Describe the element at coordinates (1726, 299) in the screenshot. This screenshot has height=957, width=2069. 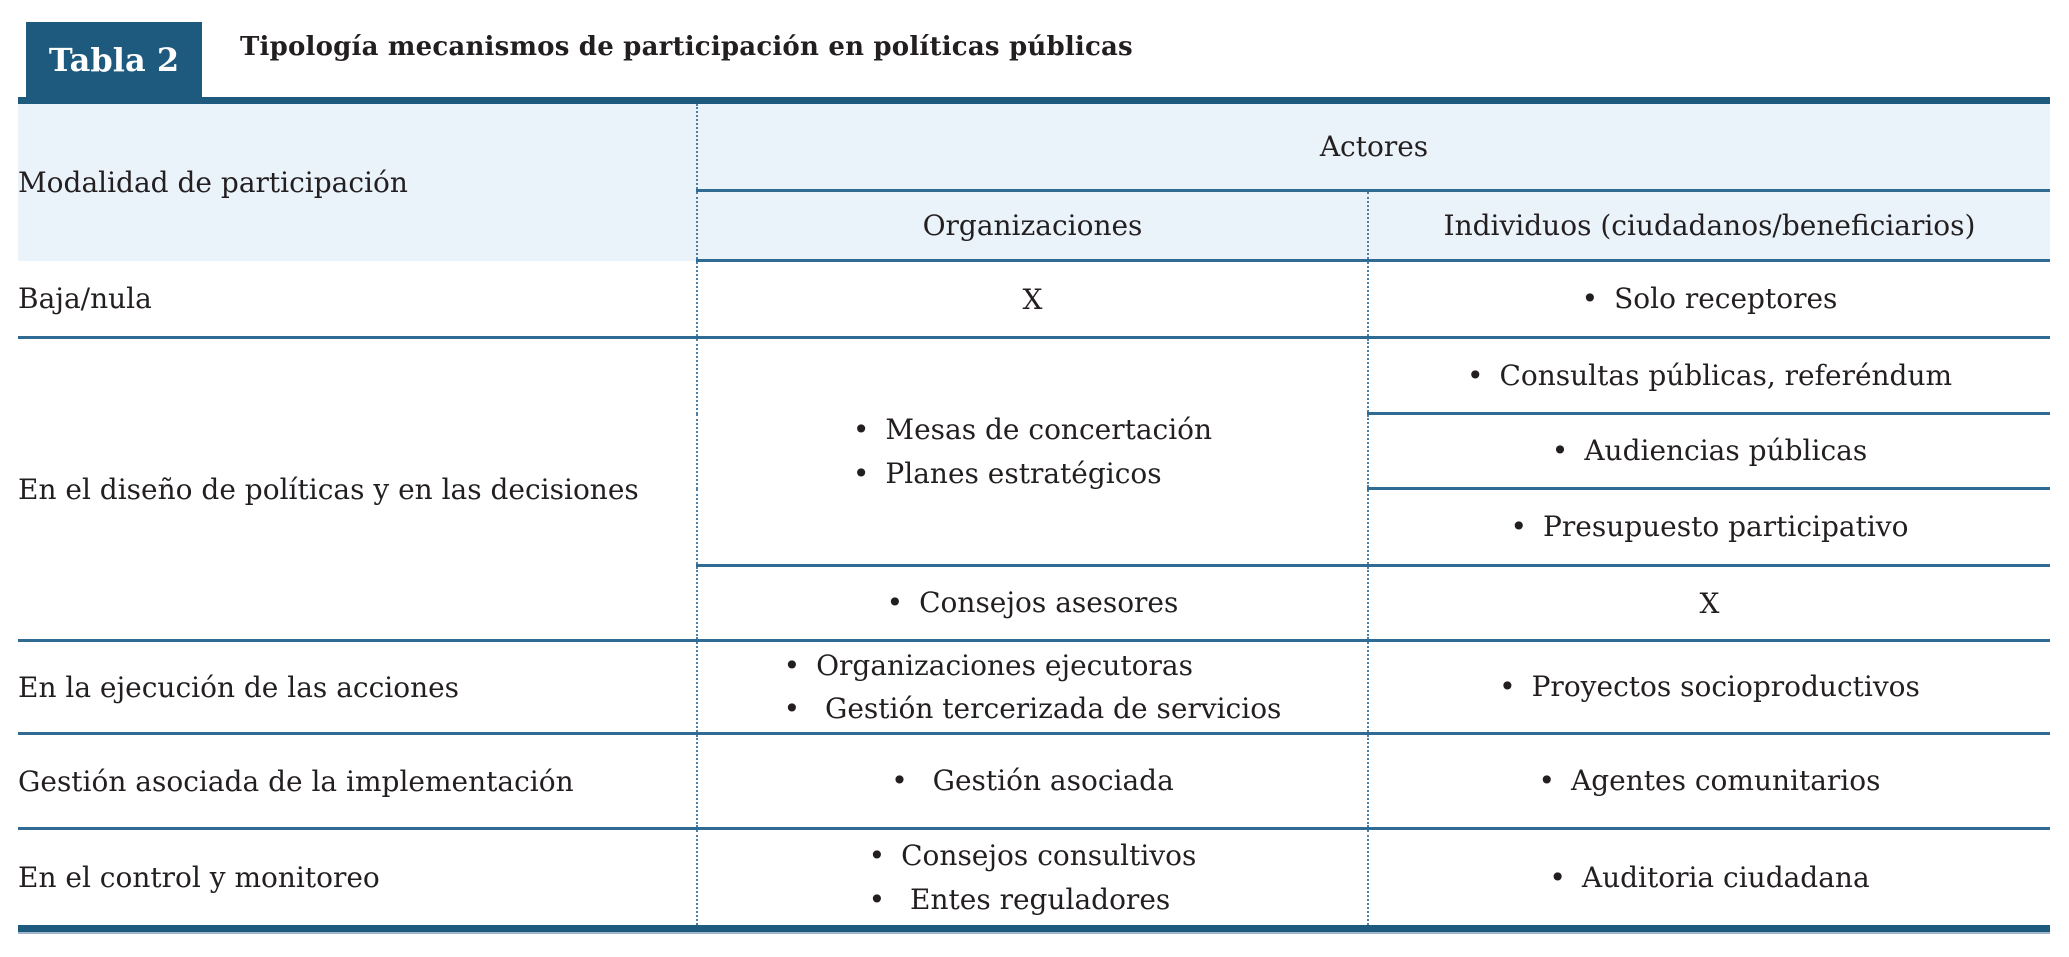
I see `list-item-label: Solo receptores` at that location.